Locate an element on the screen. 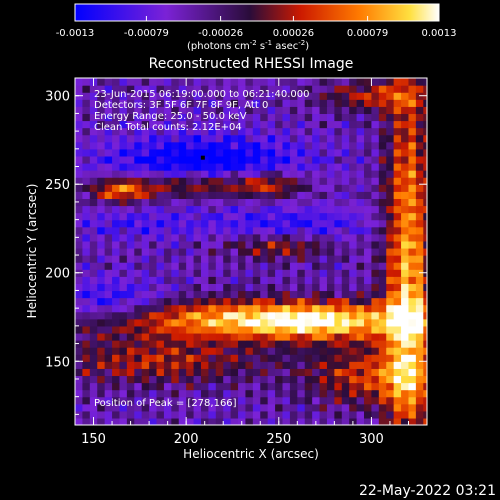  x-tick-label: 250 is located at coordinates (278, 439).